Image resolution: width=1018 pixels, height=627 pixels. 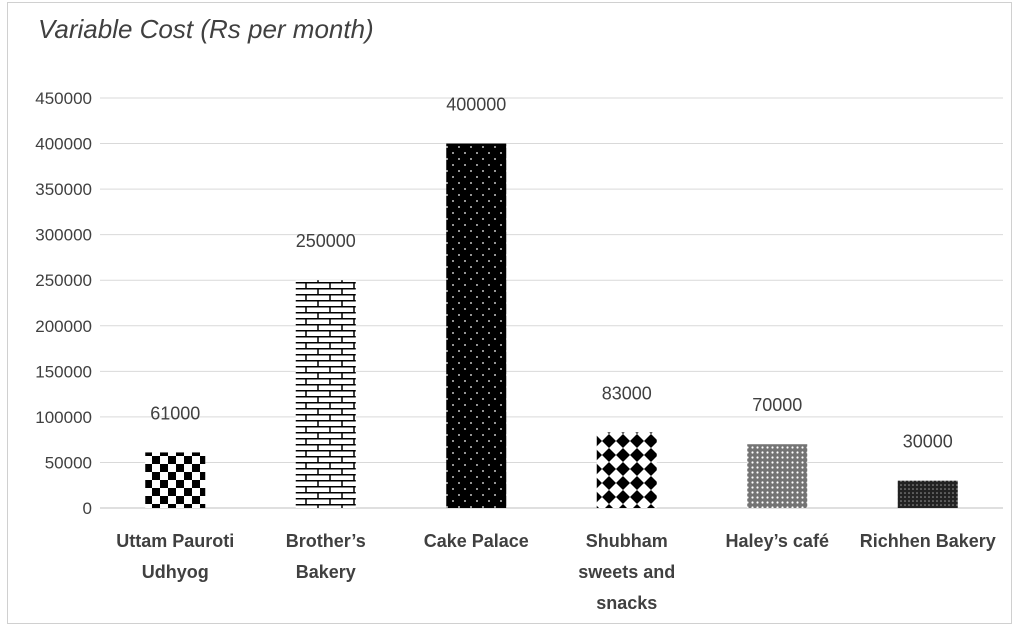 What do you see at coordinates (63, 235) in the screenshot?
I see `y-tick-label: 300000` at bounding box center [63, 235].